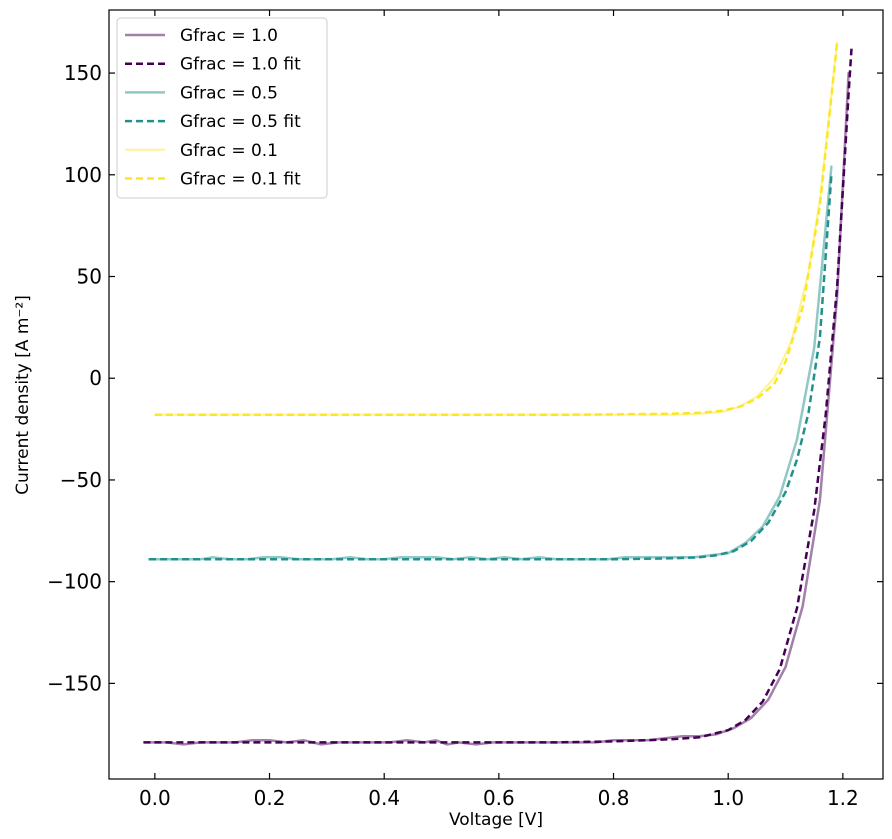 This screenshot has height=839, width=892. What do you see at coordinates (240, 65) in the screenshot?
I see `legend-entry: Gfrac = 1.0 fit` at bounding box center [240, 65].